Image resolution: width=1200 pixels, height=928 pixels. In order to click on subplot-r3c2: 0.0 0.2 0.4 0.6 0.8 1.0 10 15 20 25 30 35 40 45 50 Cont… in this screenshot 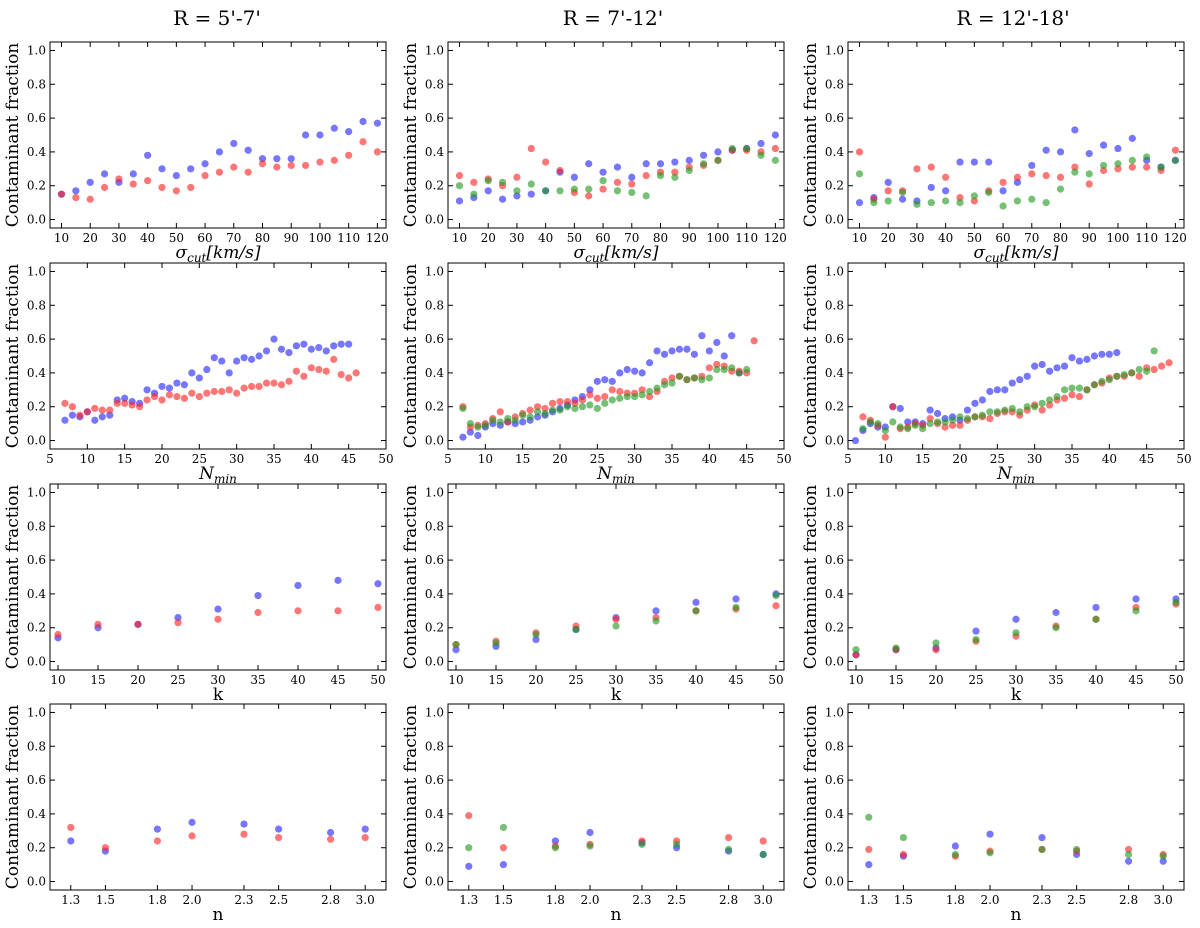, I will do `click(593, 594)`.